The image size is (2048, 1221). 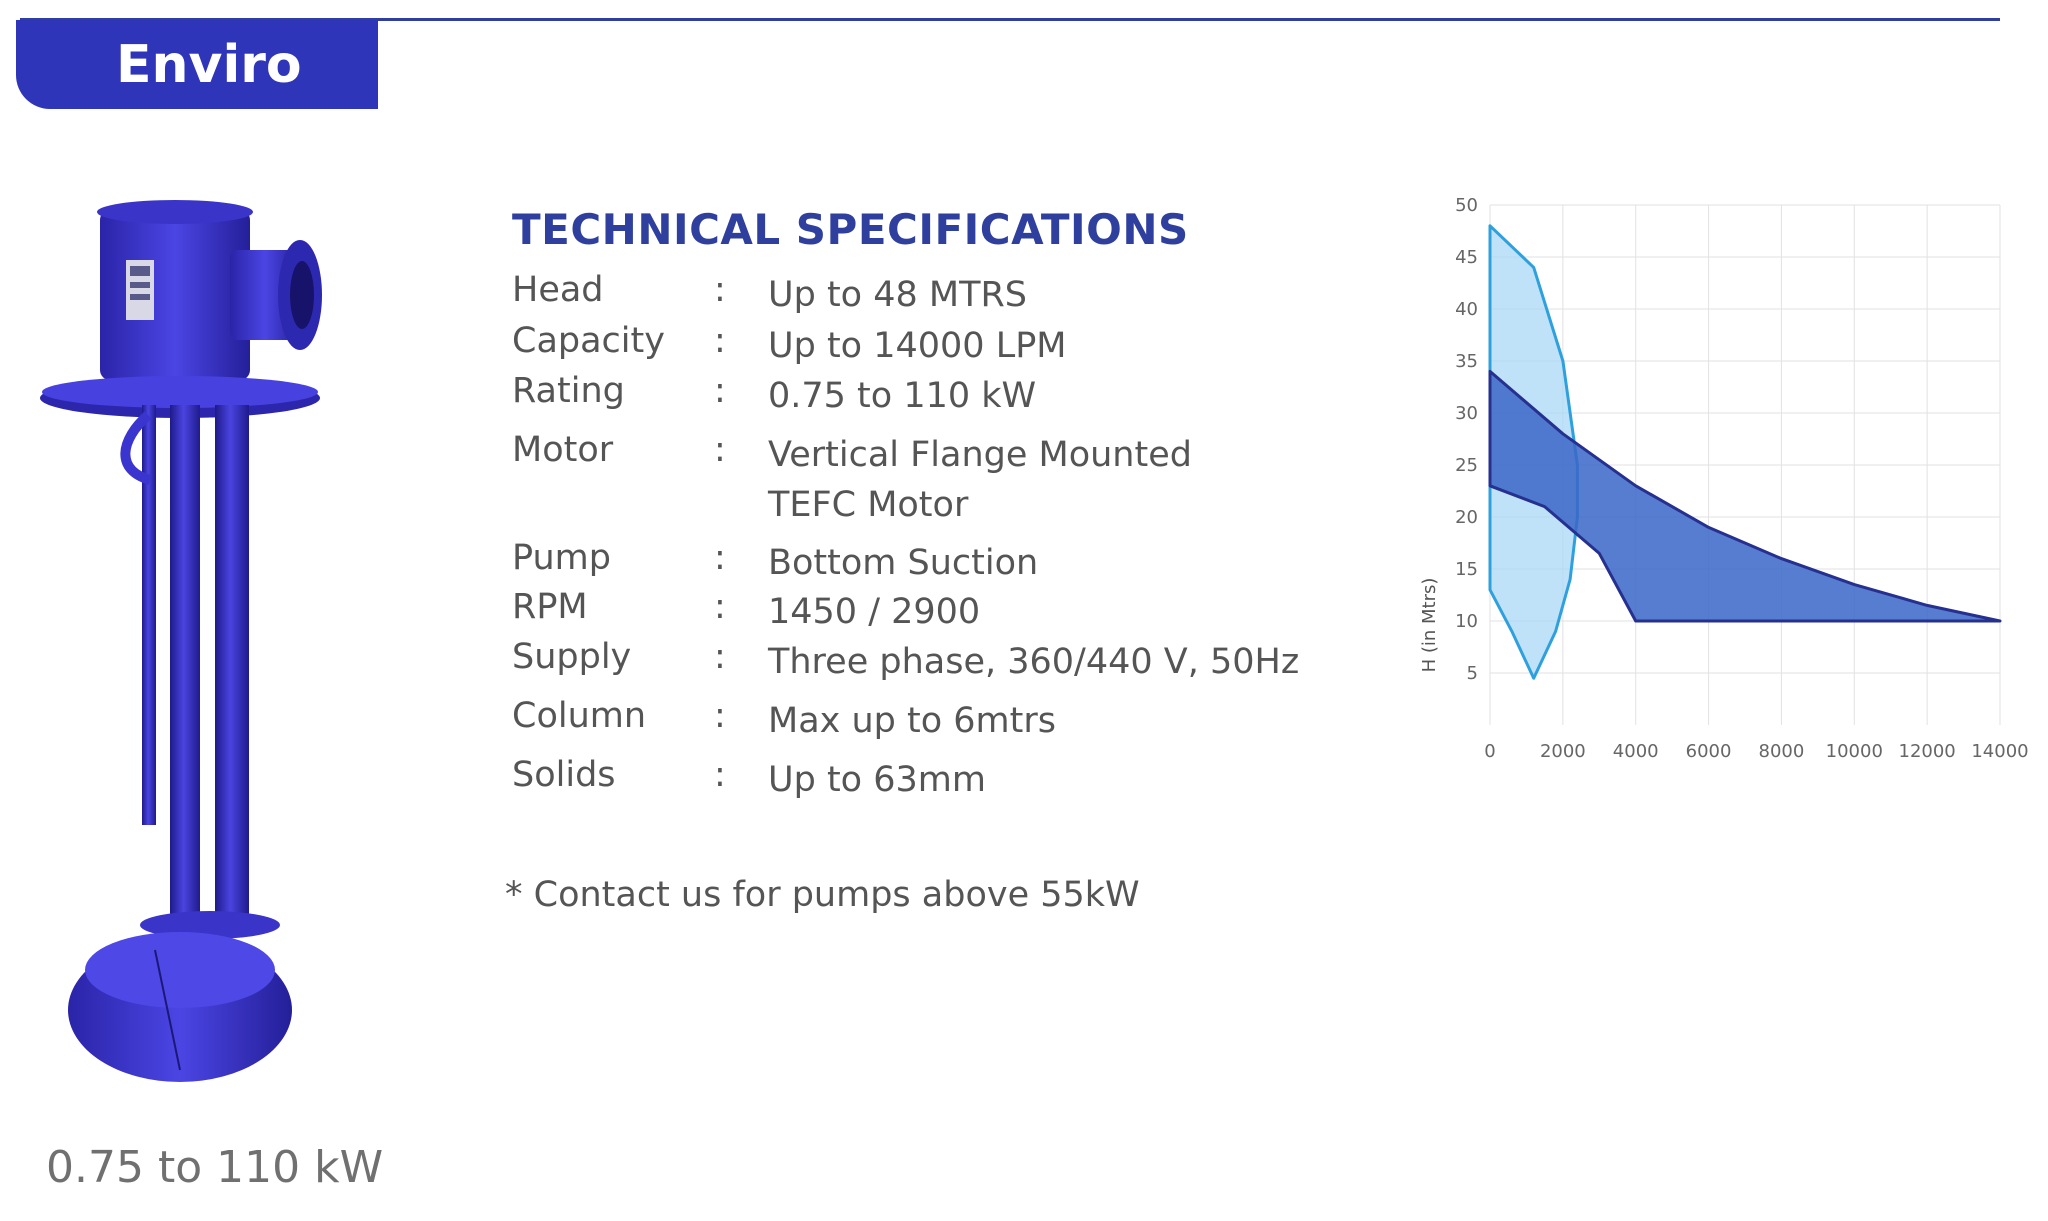 What do you see at coordinates (902, 396) in the screenshot?
I see `spec-value: 0.75 to 110 kW` at bounding box center [902, 396].